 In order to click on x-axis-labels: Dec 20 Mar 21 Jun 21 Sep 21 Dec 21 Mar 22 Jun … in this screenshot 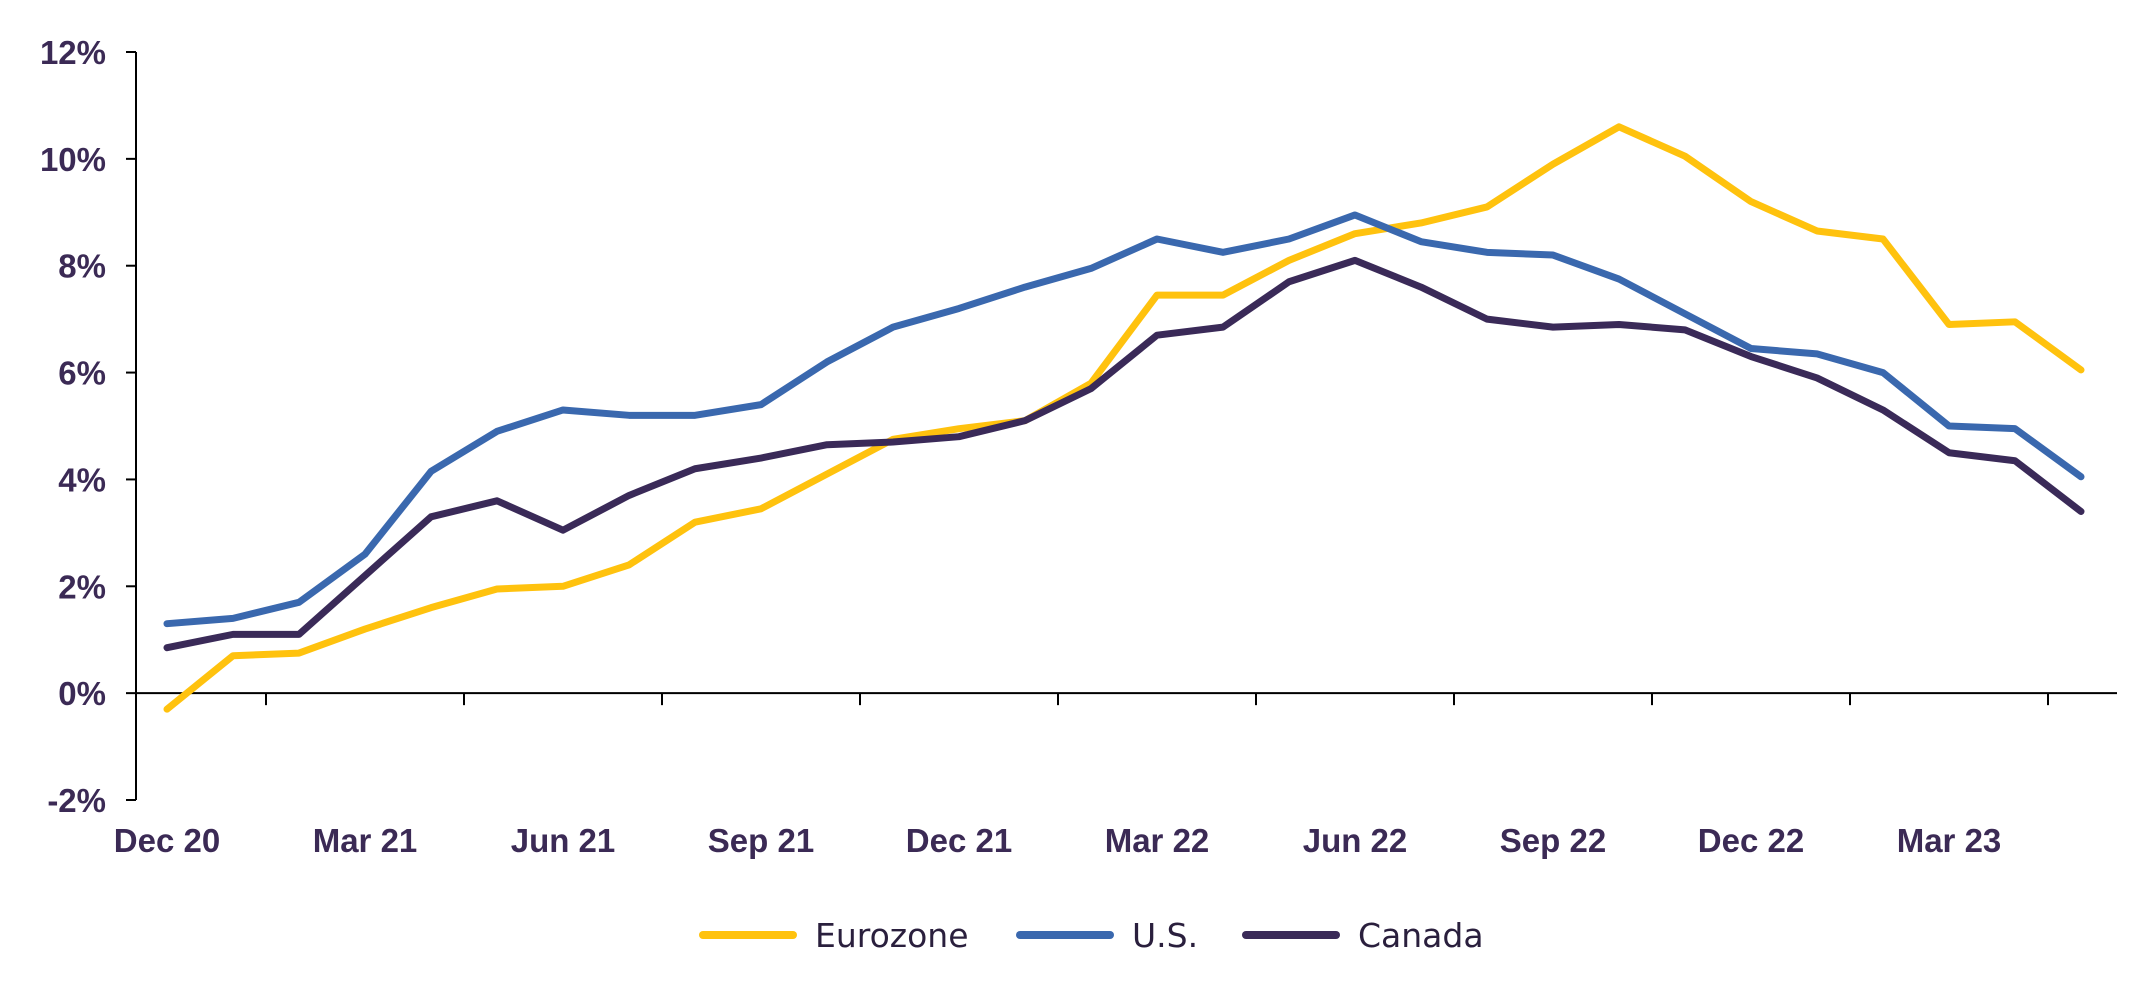, I will do `click(1057, 840)`.